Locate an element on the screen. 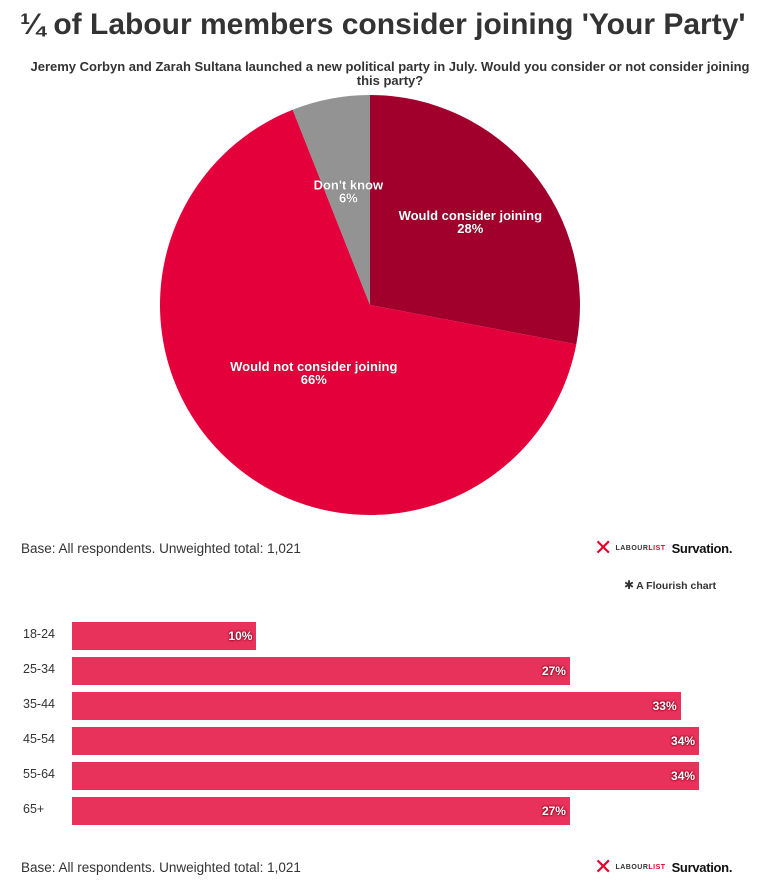 The height and width of the screenshot is (895, 780). flourish-label: A Flourish chart is located at coordinates (676, 586).